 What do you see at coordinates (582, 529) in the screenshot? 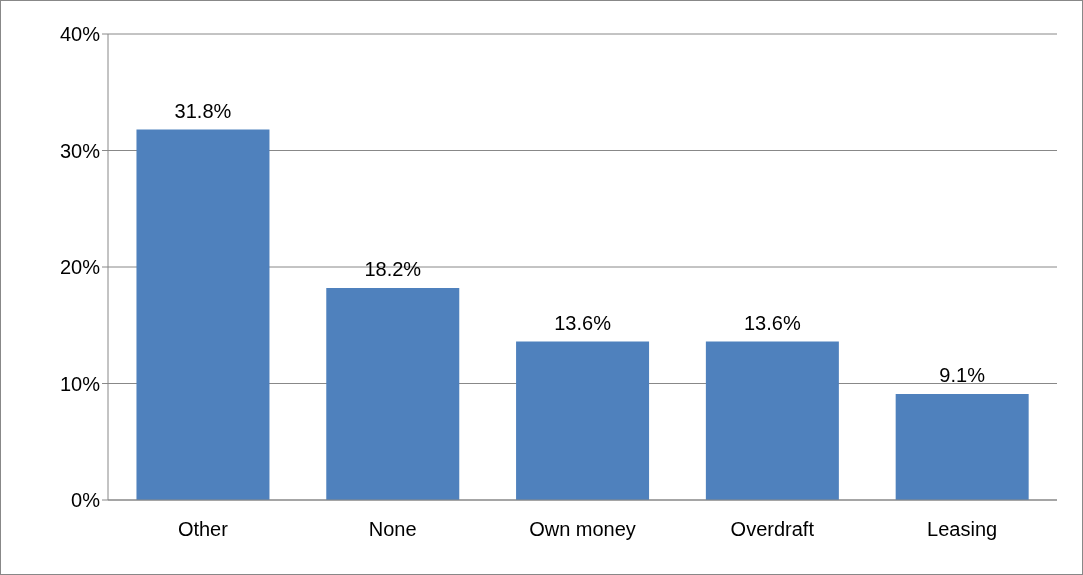
I see `x-tick-label: Own money` at bounding box center [582, 529].